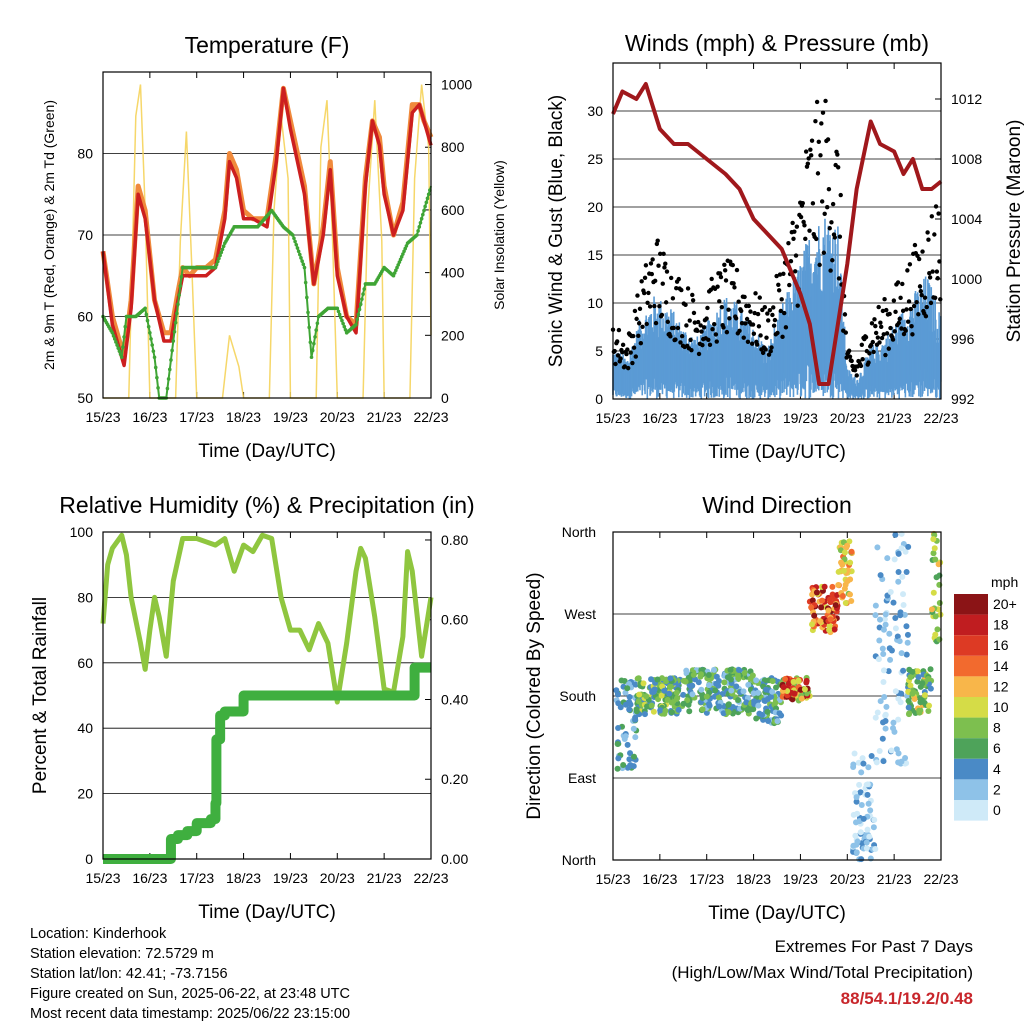 Image resolution: width=1024 pixels, height=1024 pixels. I want to click on y2-tick-label: 400, so click(453, 273).